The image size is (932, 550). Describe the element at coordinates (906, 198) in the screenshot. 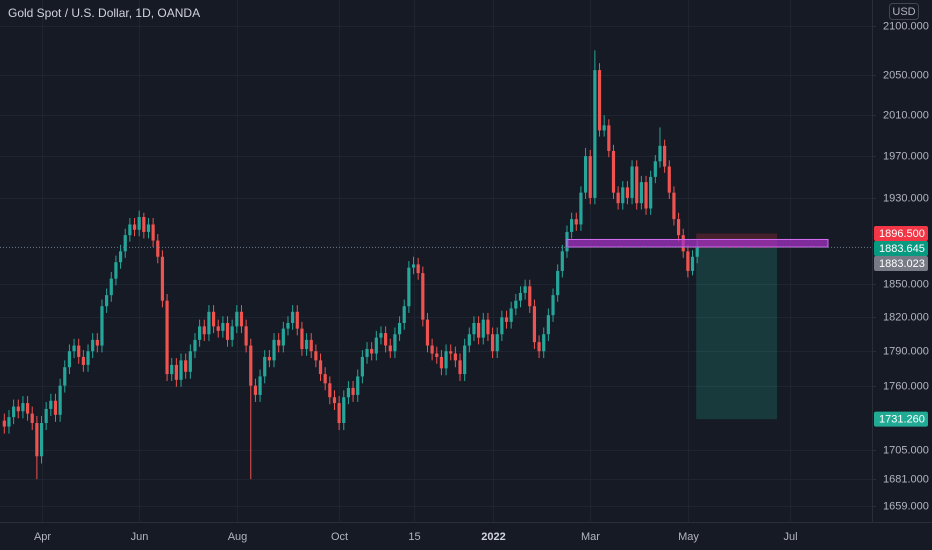

I see `y-tick-label: 1930.000` at that location.